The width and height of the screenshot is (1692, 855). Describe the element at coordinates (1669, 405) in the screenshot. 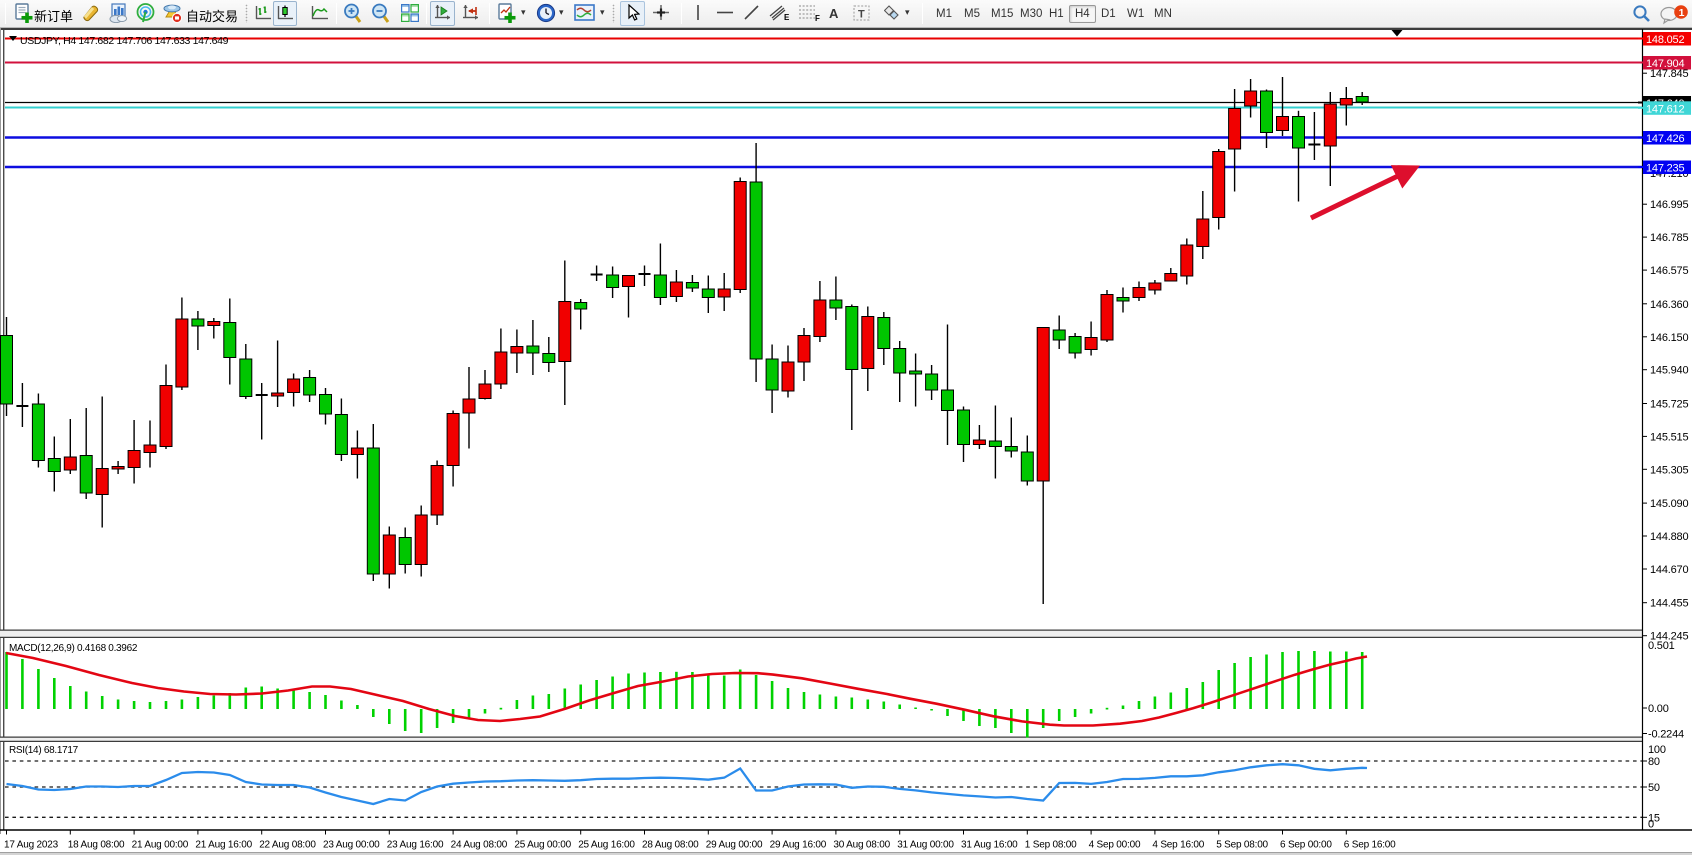

I see `svg-text: 145.725` at that location.